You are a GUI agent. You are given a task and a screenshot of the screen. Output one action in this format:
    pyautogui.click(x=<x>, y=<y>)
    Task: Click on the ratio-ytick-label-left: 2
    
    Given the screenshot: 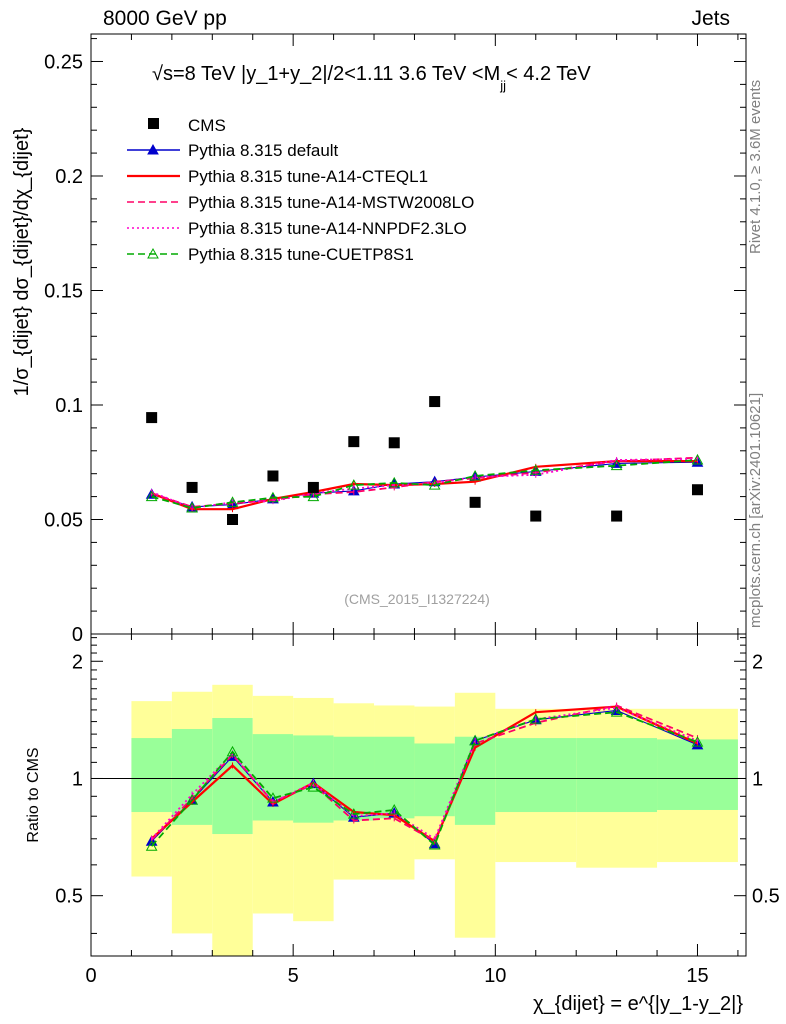 What is the action you would take?
    pyautogui.click(x=77, y=662)
    